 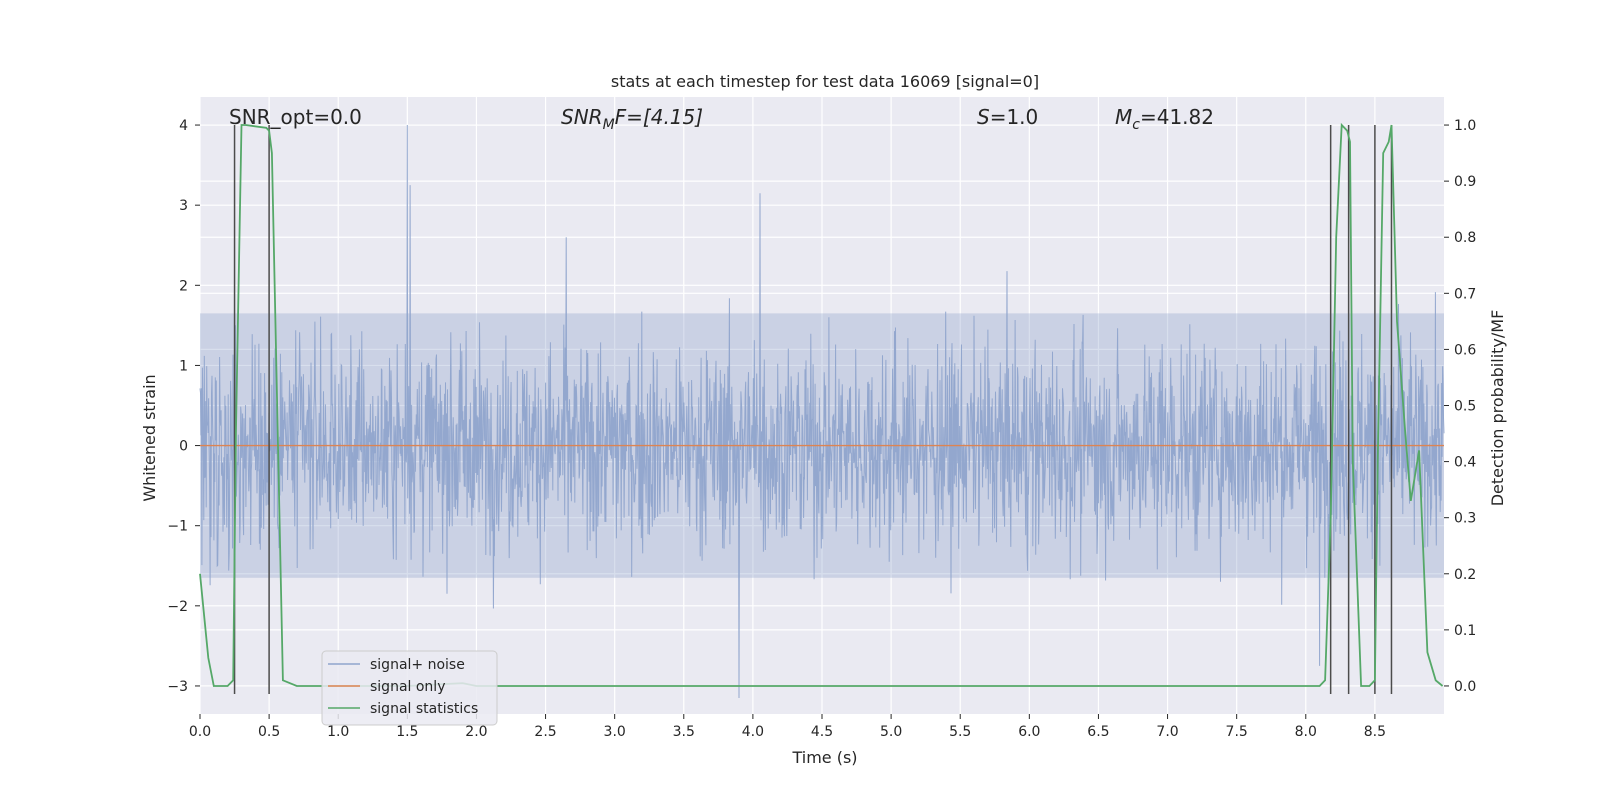 I want to click on right-y-tick-label: 0.1, so click(x=1465, y=631).